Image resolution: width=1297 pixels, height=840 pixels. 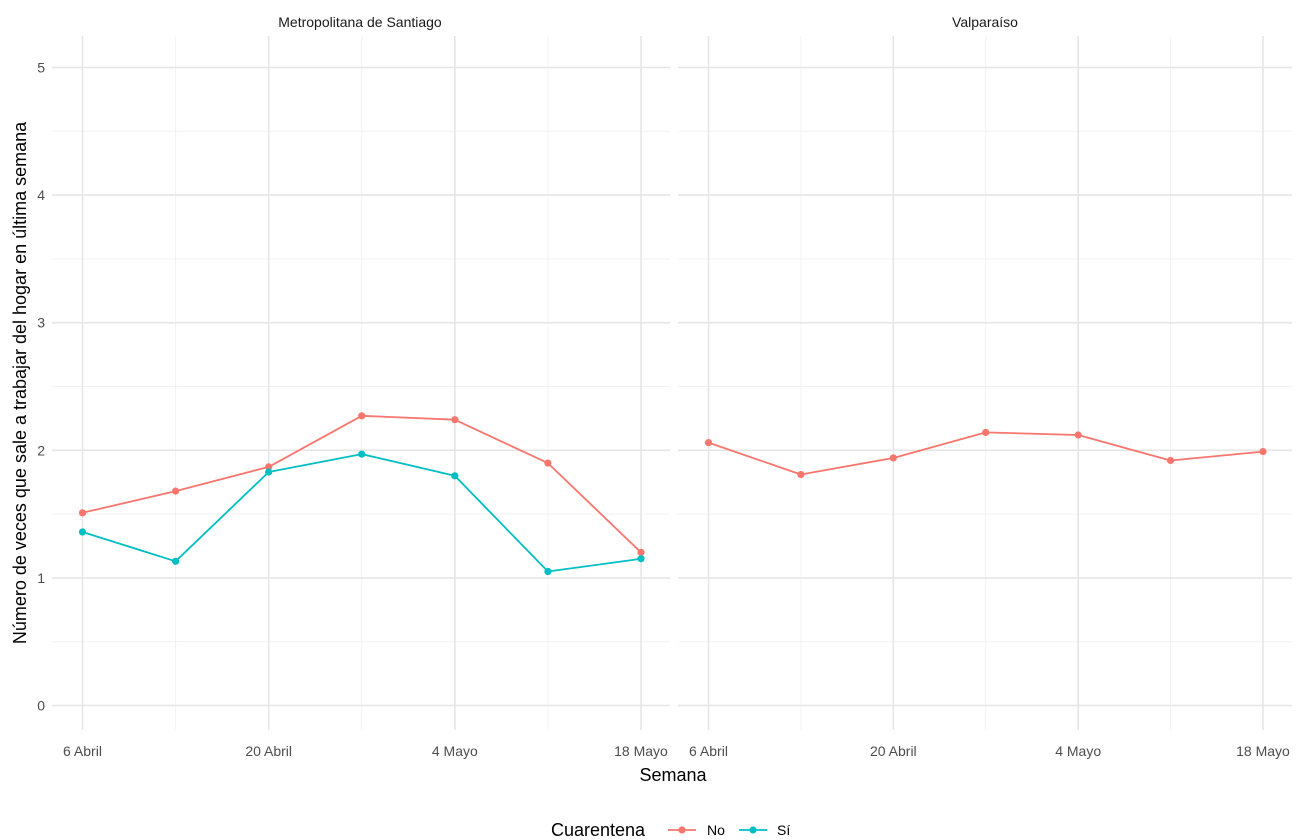 I want to click on legend: Cuarentena No Sí, so click(x=670, y=830).